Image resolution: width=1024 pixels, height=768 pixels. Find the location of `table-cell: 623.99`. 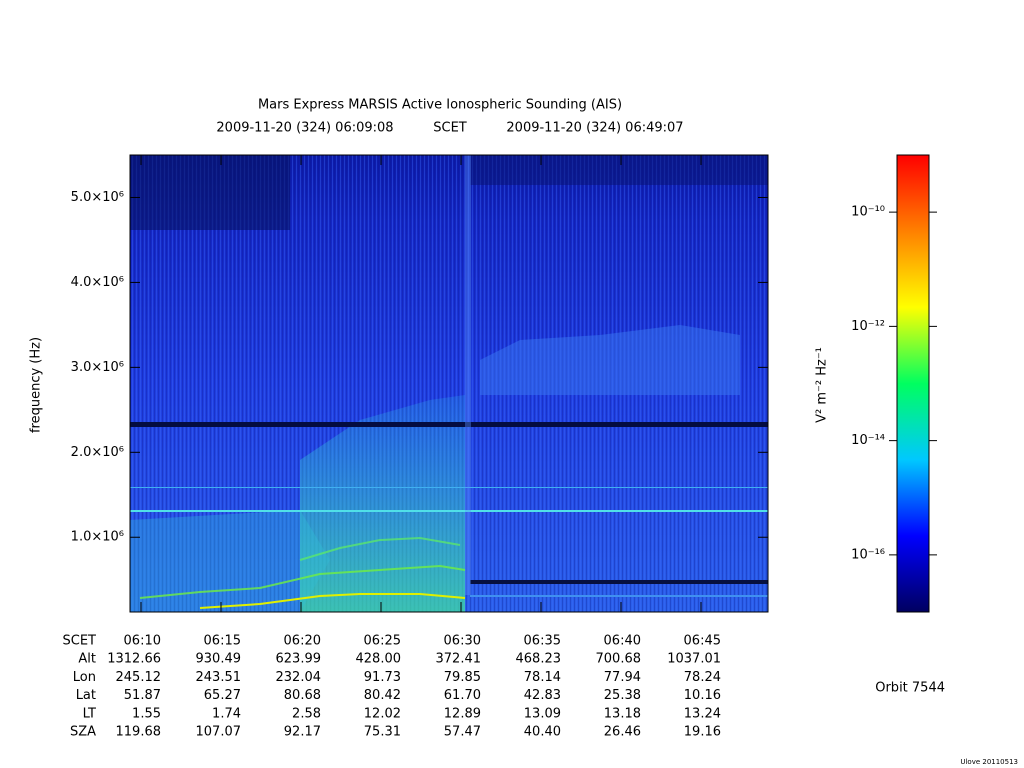

table-cell: 623.99 is located at coordinates (299, 659).